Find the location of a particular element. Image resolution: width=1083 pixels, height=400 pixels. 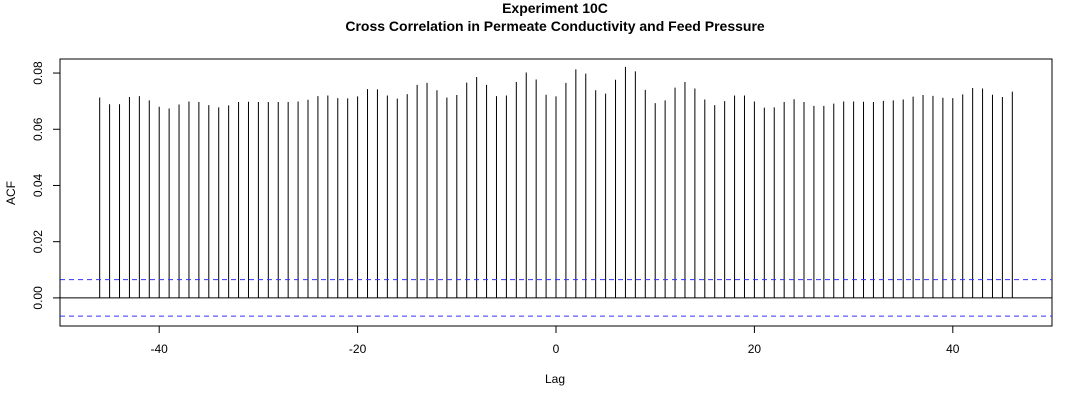

y-tick-label: 0.06 is located at coordinates (38, 129).